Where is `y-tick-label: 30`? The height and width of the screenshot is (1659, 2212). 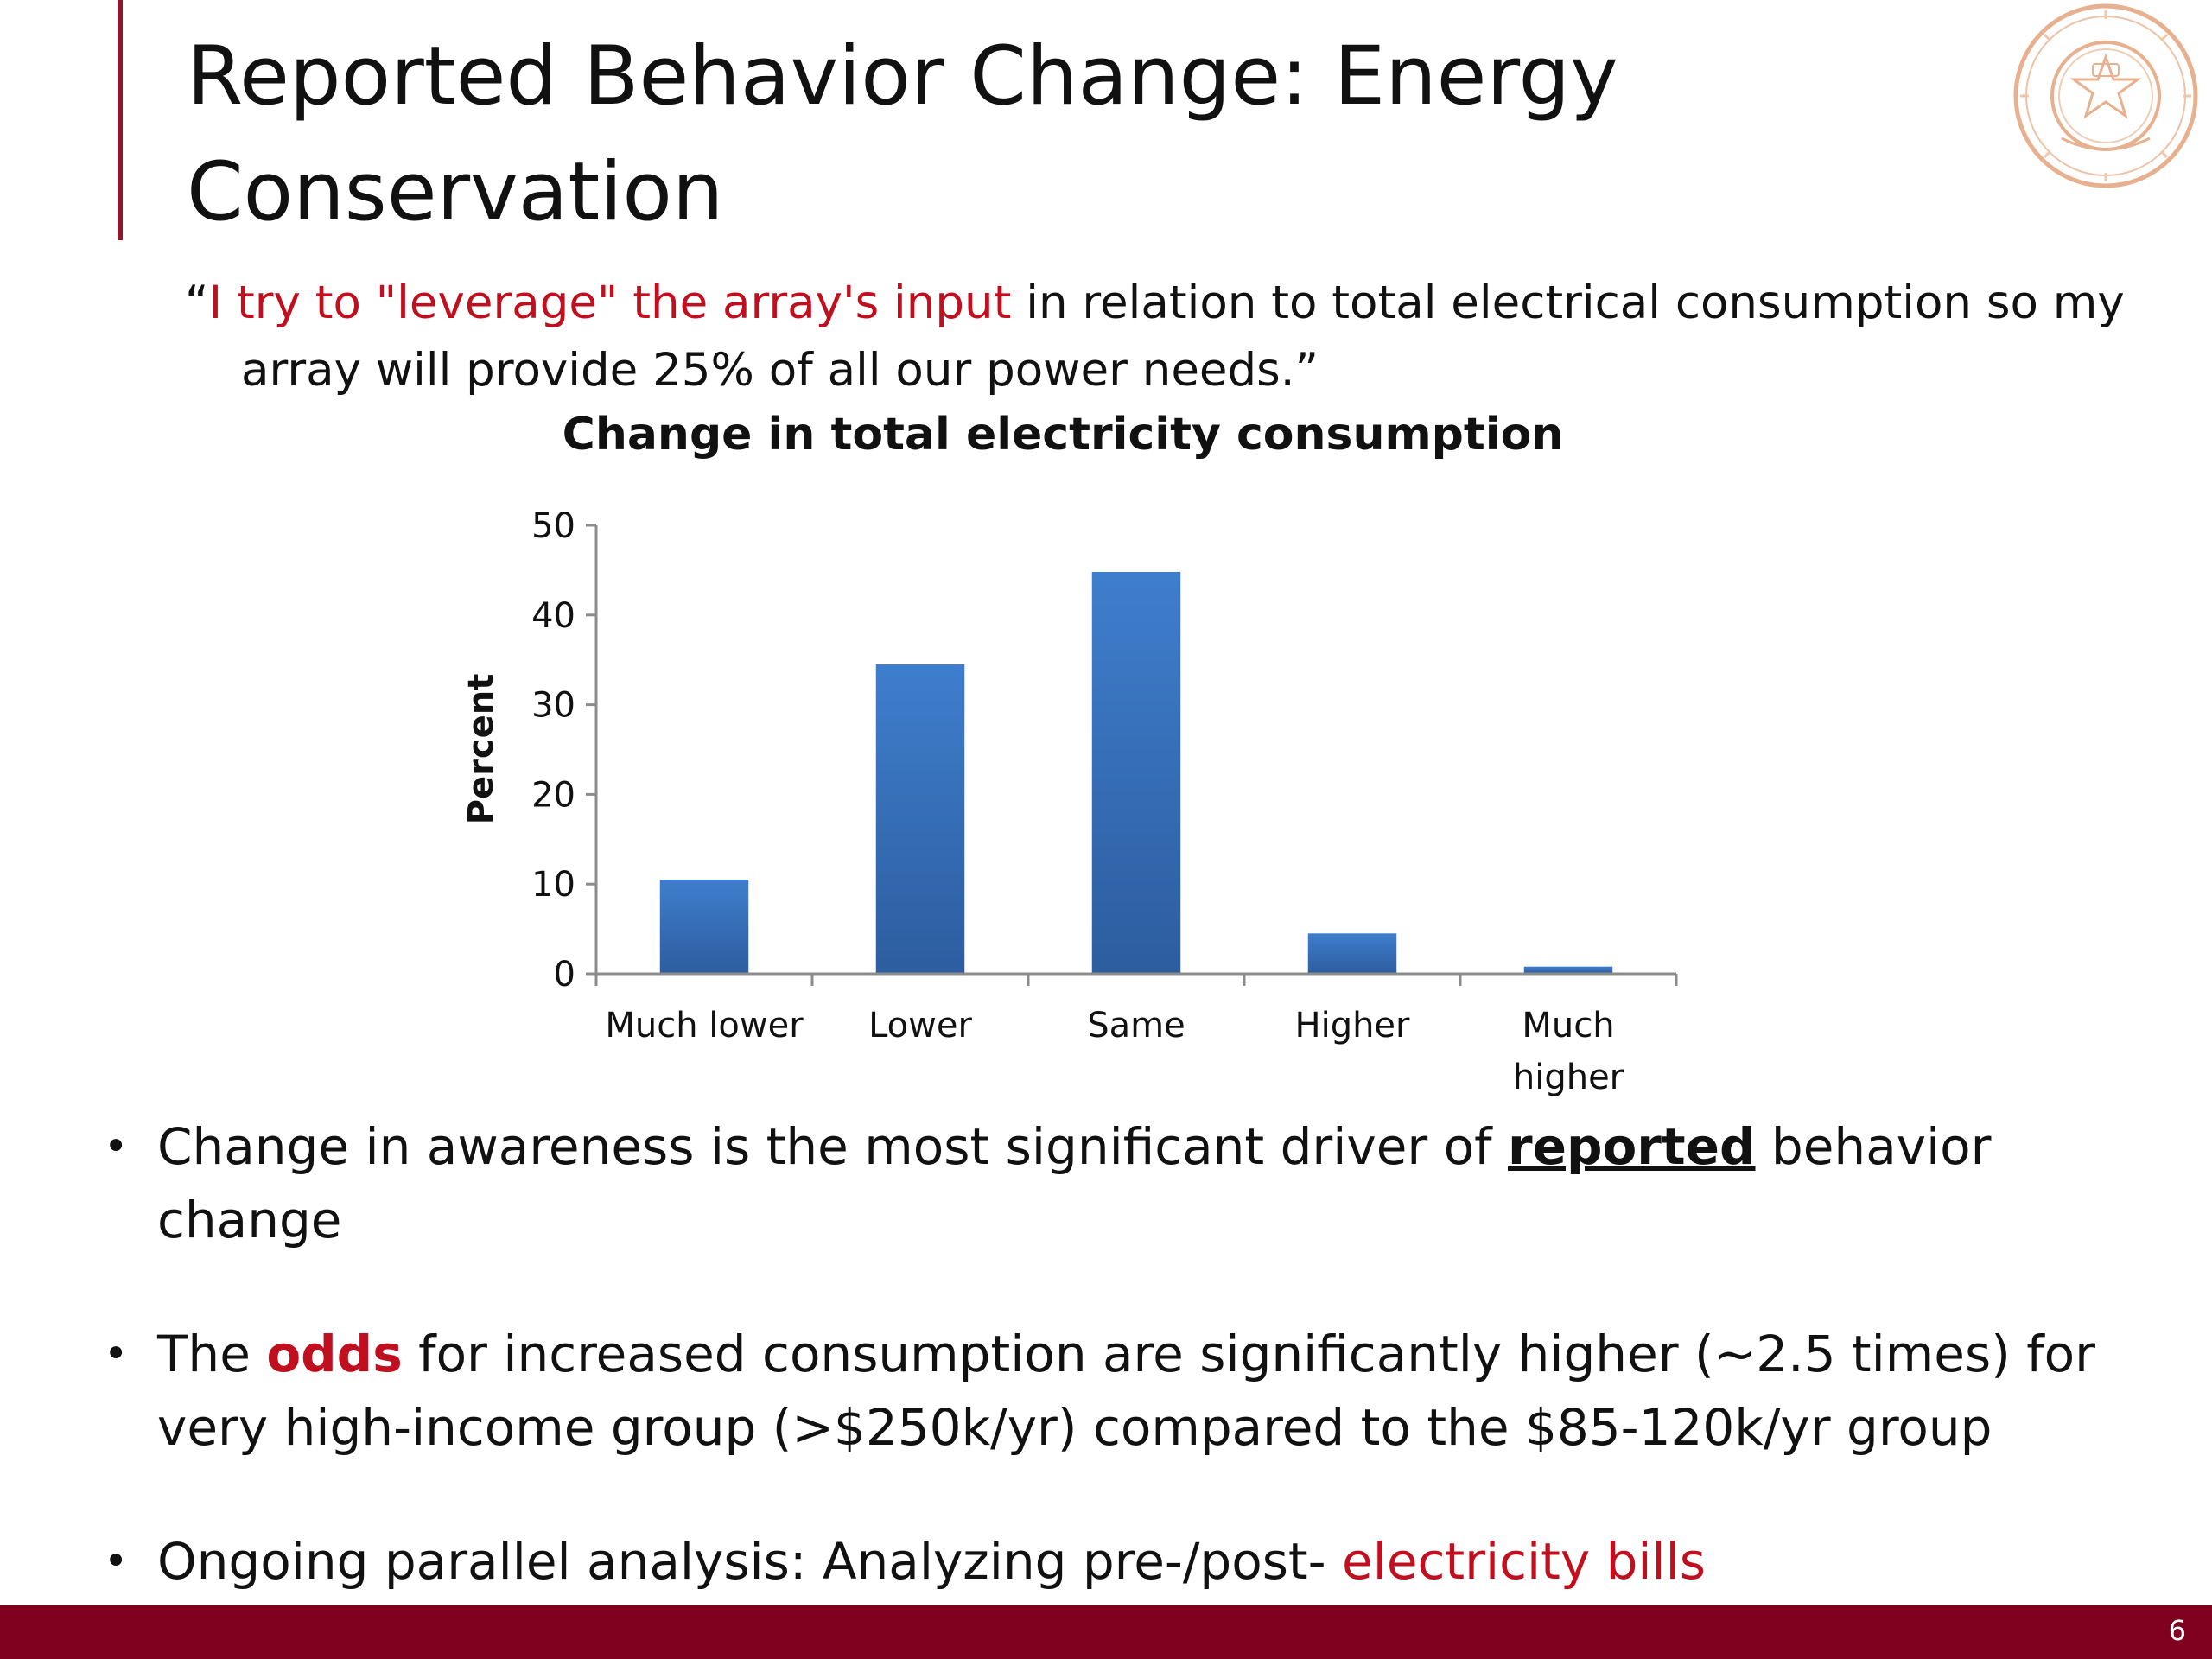 y-tick-label: 30 is located at coordinates (553, 706).